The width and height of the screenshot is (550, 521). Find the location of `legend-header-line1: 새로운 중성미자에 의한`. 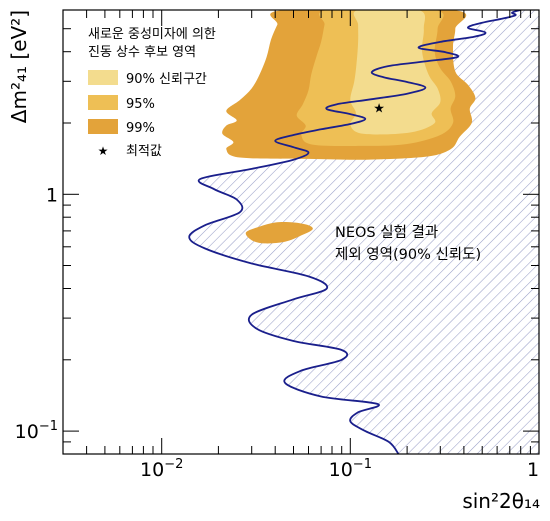

legend-header-line1: 새로운 중성미자에 의한 is located at coordinates (152, 34).